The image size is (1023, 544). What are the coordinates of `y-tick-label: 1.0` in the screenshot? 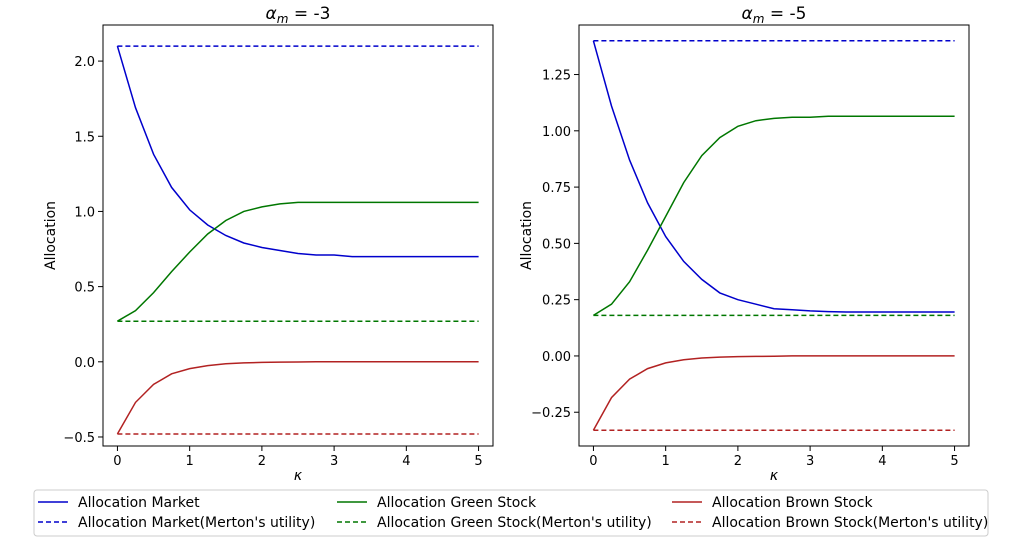 It's located at (84, 212).